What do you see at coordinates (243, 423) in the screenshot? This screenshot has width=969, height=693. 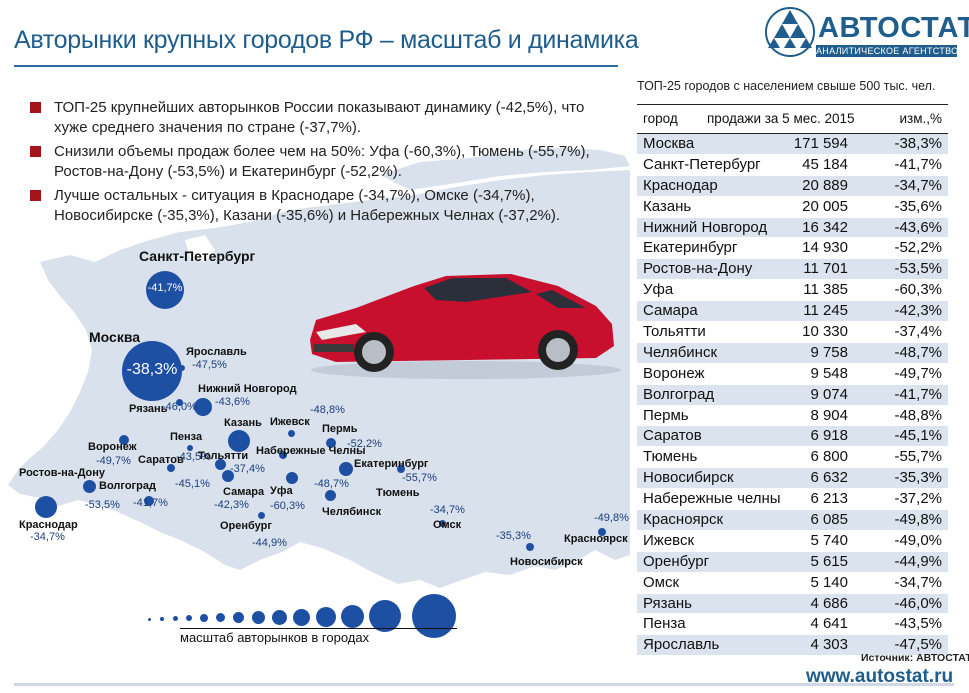 I see `kazan-label: Казань` at bounding box center [243, 423].